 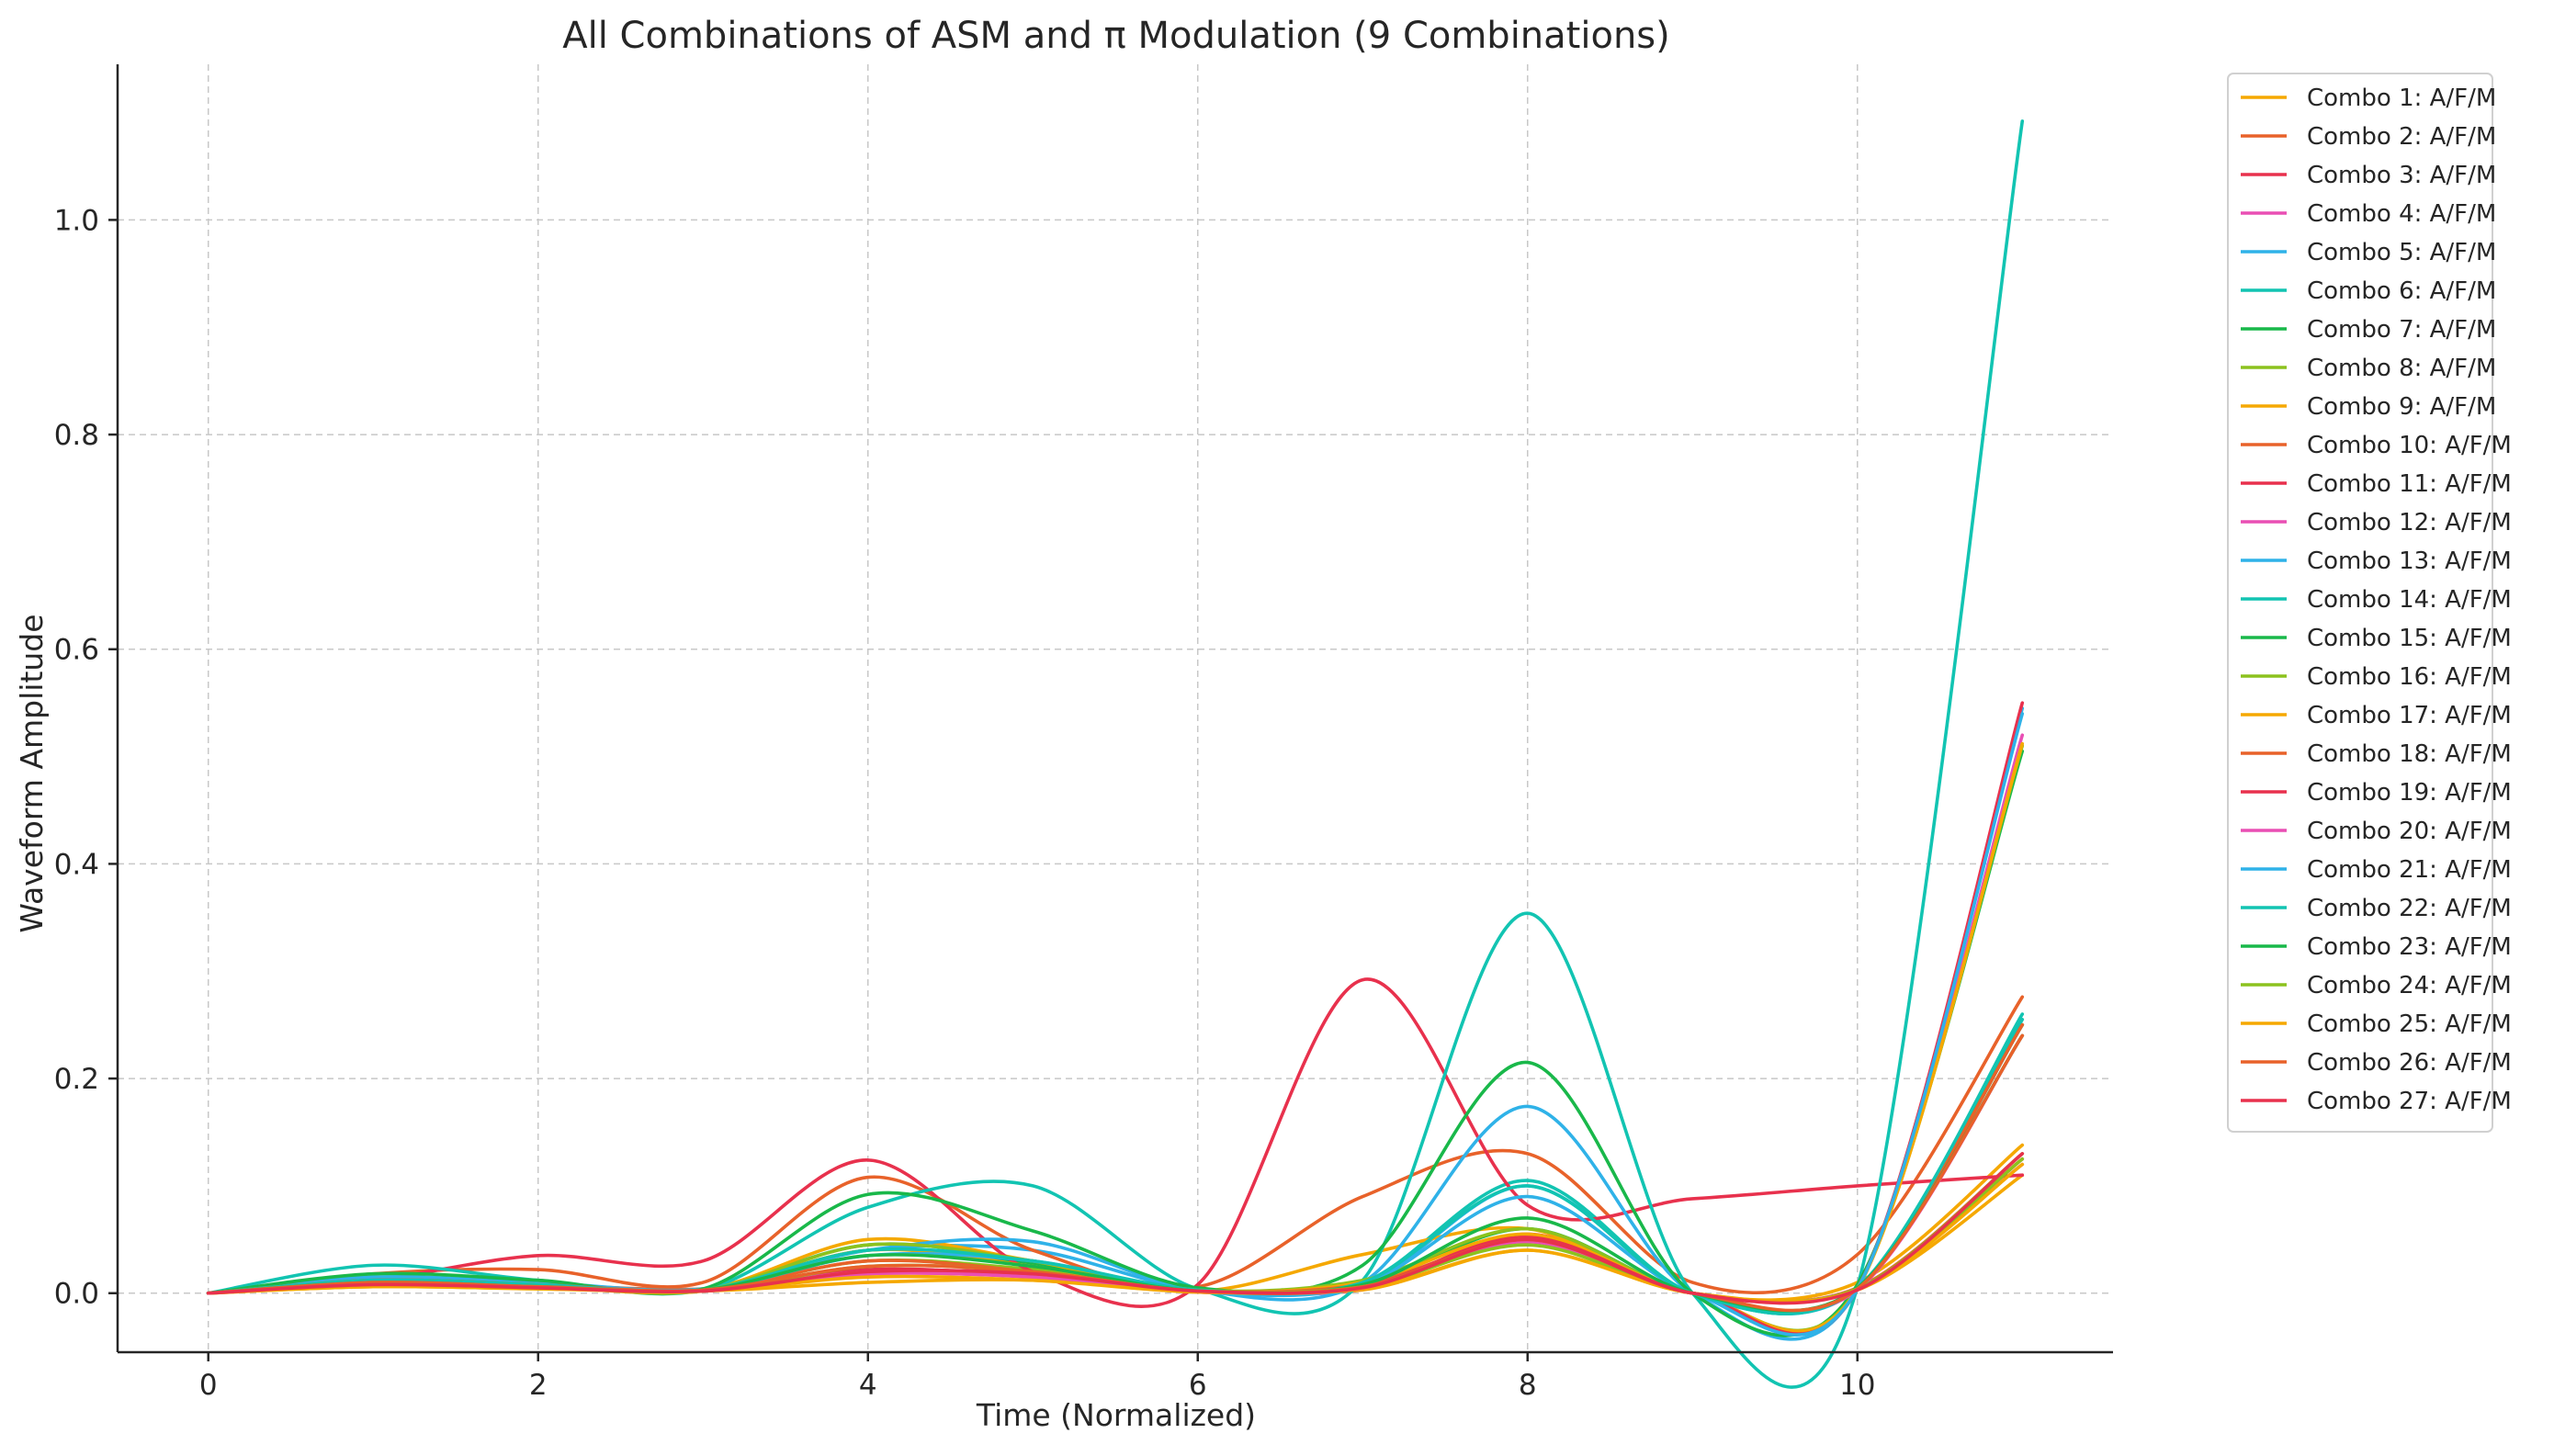 What do you see at coordinates (1528, 1385) in the screenshot?
I see `x-tick-label-4: 8` at bounding box center [1528, 1385].